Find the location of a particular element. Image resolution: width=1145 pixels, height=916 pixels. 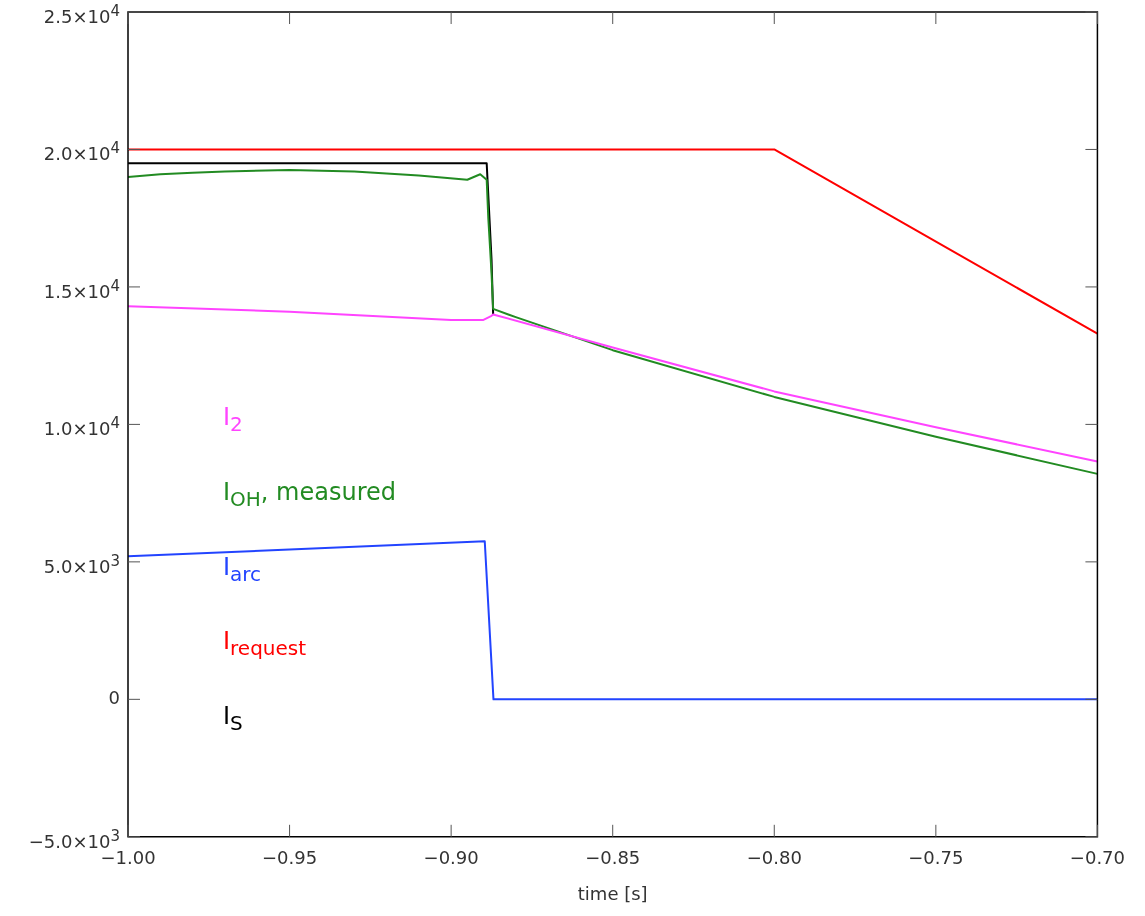

text: I$_{S}$ is located at coordinates (233, 719).